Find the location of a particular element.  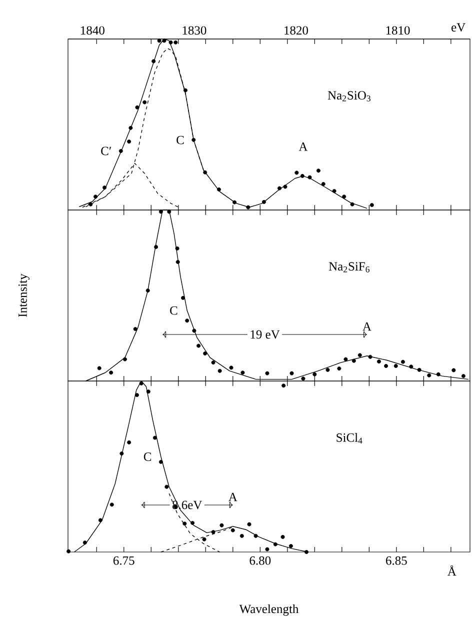

x-tick-label: 6.80 is located at coordinates (260, 560).